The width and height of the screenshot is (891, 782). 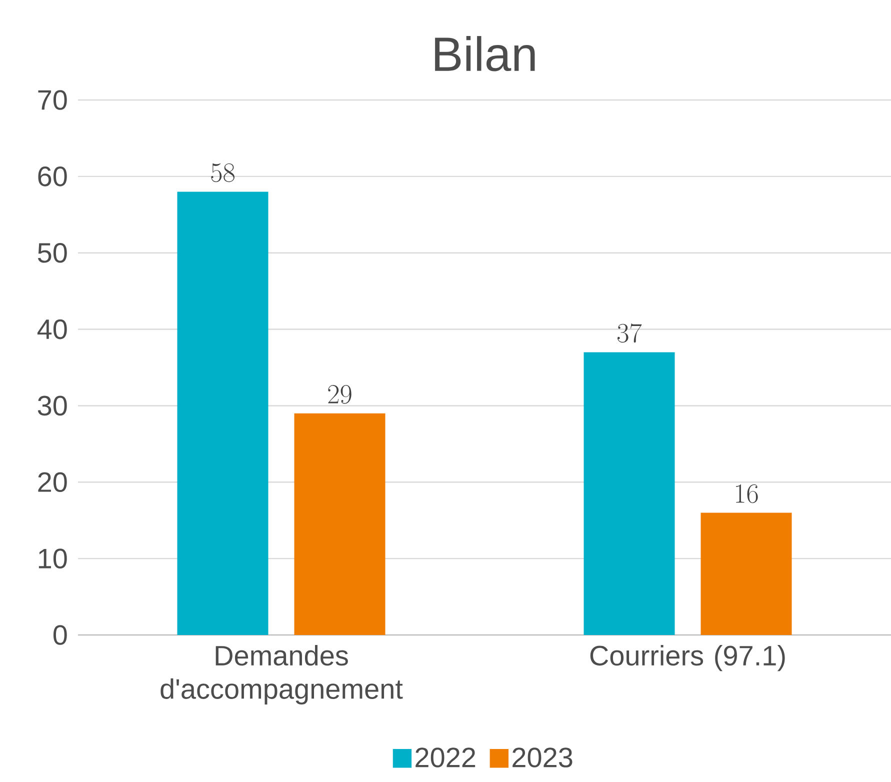 I want to click on chart-title: Bilan, so click(x=485, y=54).